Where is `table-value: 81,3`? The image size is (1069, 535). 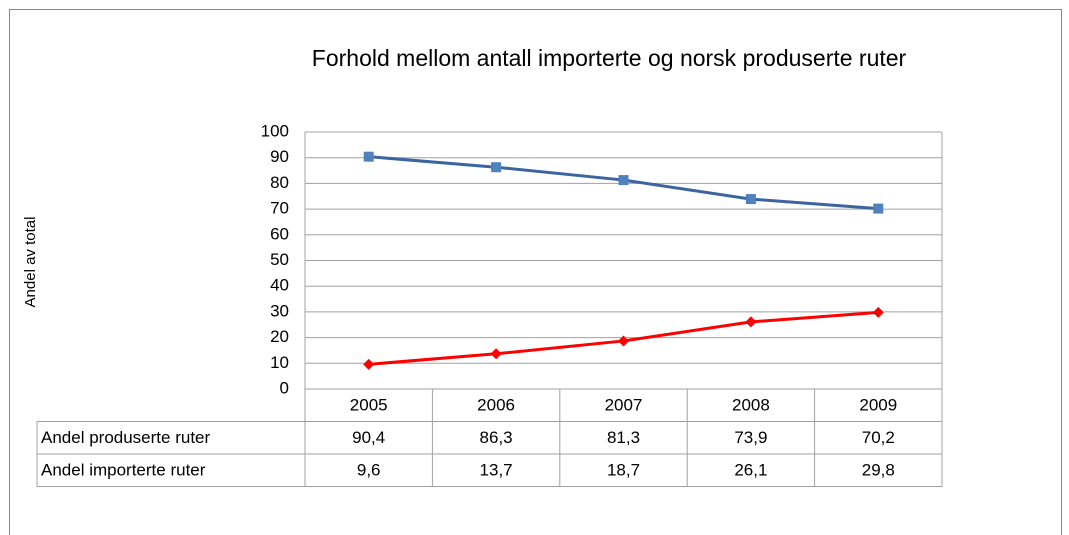 table-value: 81,3 is located at coordinates (623, 437).